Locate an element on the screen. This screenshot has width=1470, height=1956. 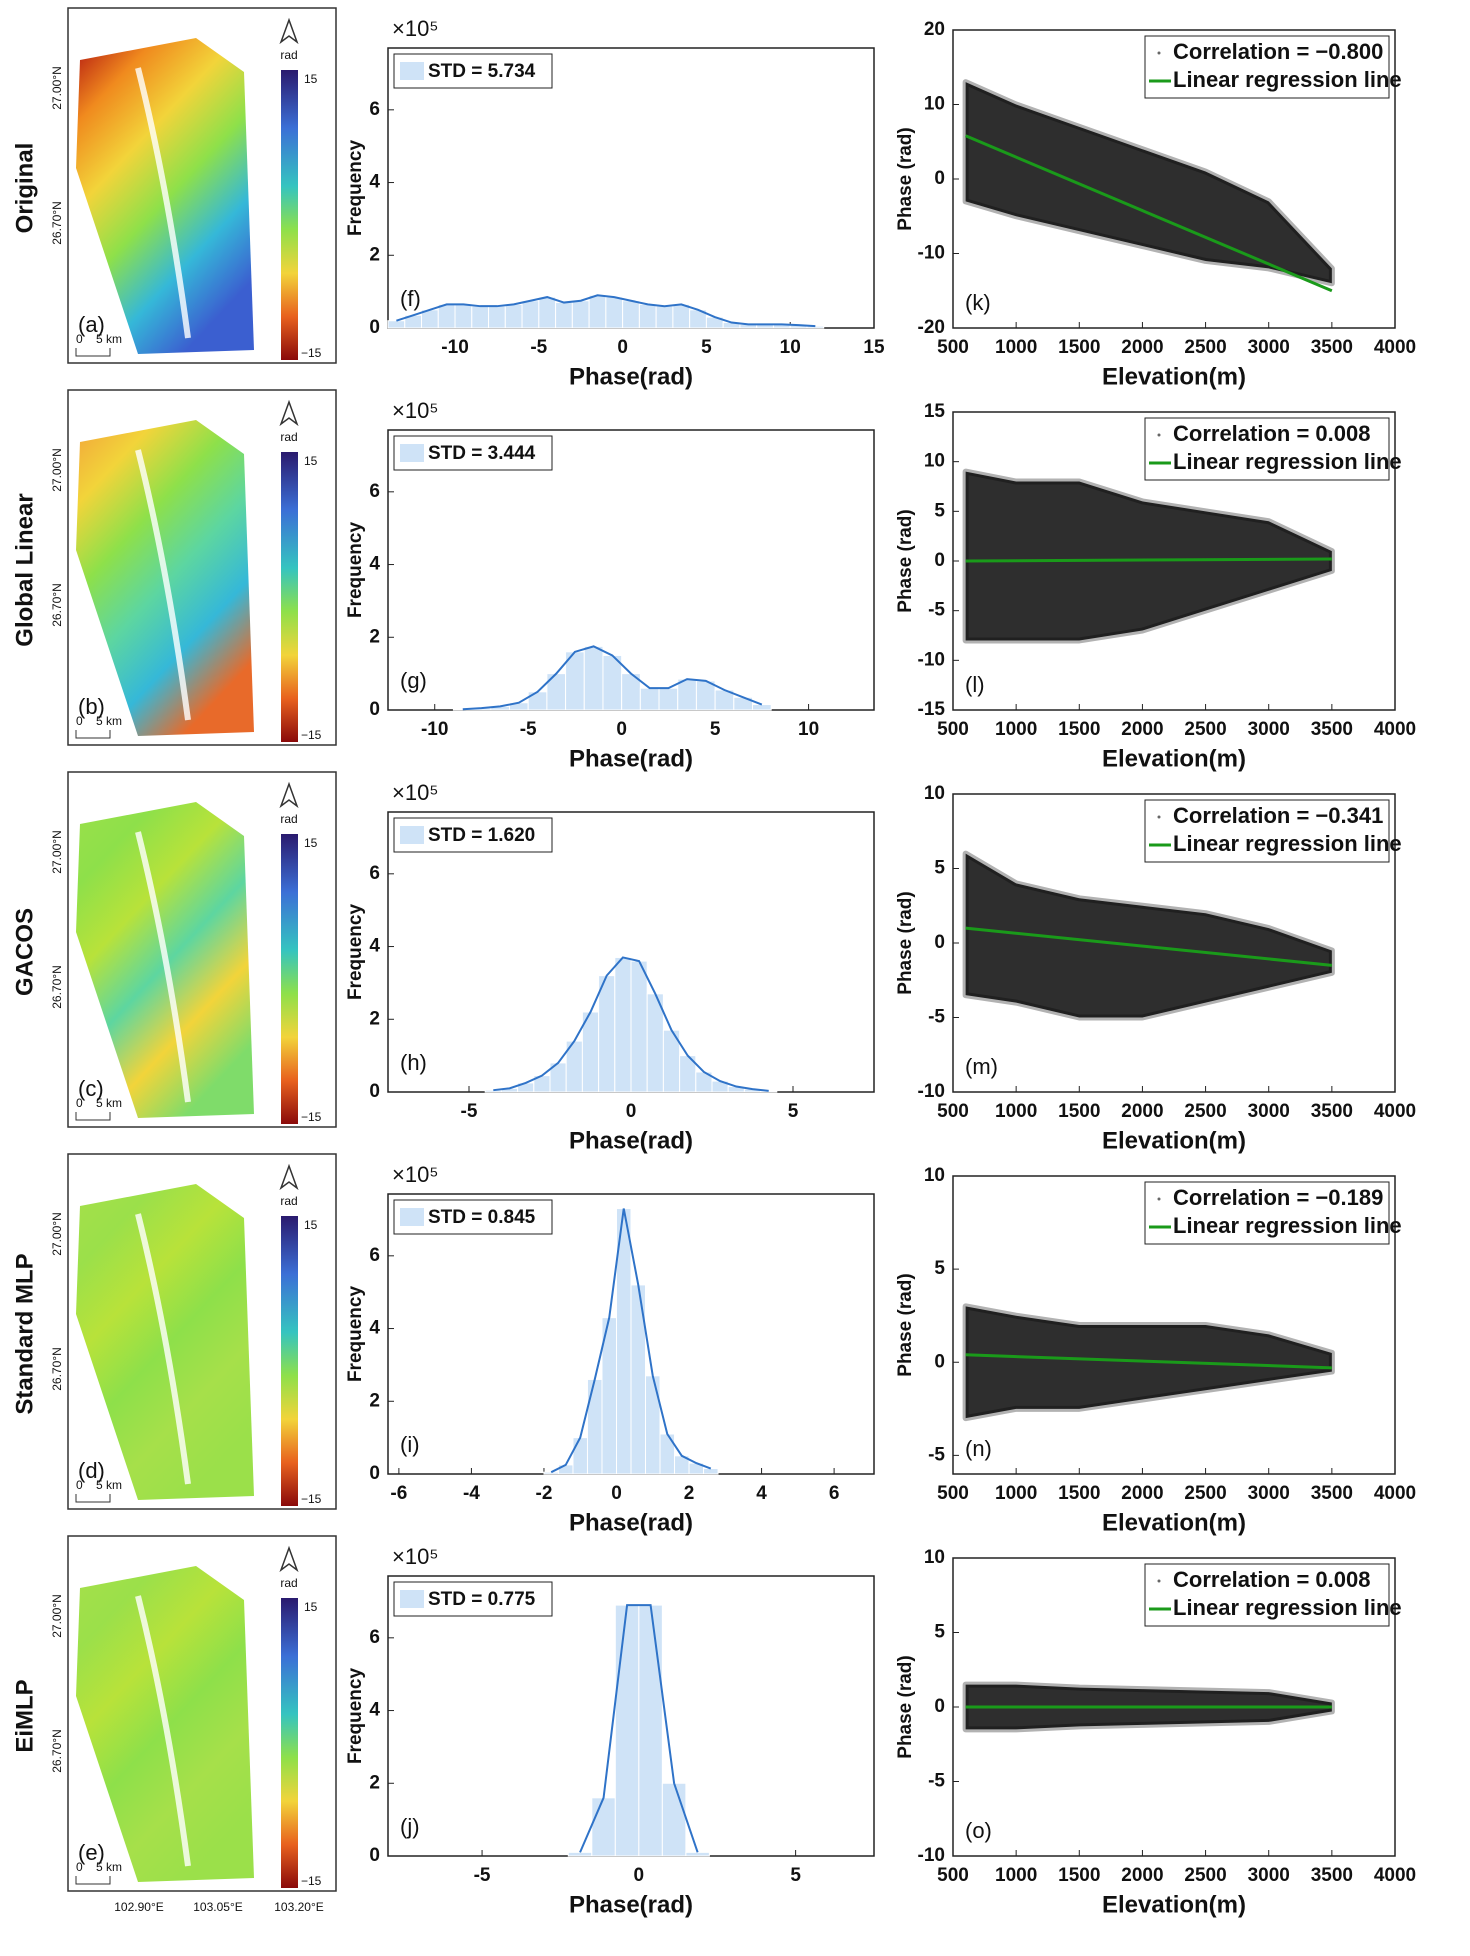
legend-label: Correlation = −0.341 is located at coordinates (1278, 815).